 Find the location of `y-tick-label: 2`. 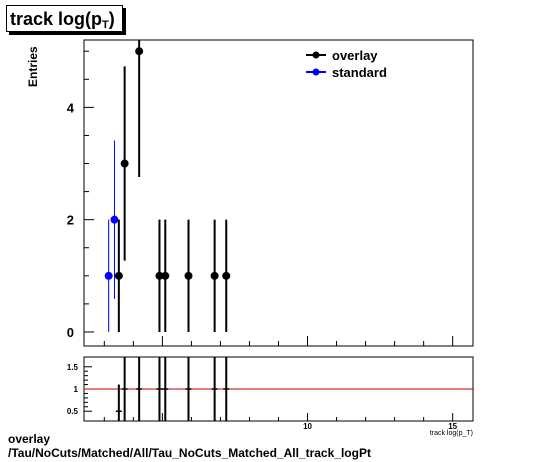

y-tick-label: 2 is located at coordinates (70, 220).